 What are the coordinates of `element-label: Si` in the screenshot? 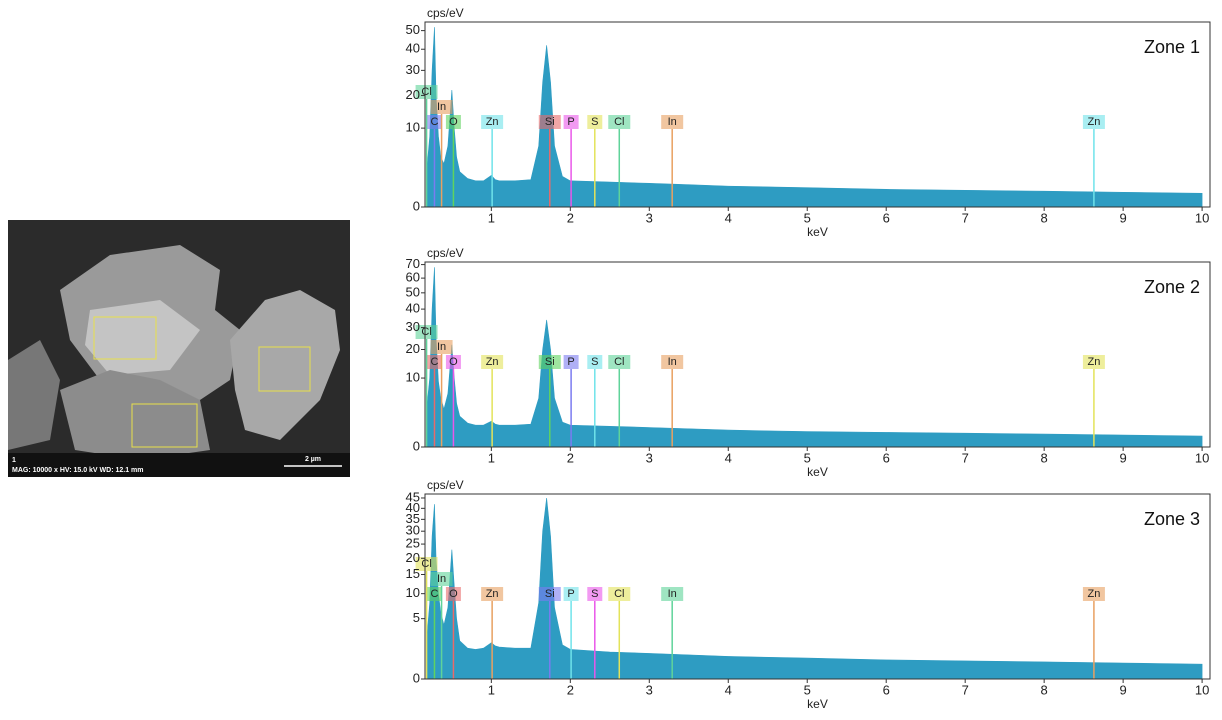 It's located at (550, 594).